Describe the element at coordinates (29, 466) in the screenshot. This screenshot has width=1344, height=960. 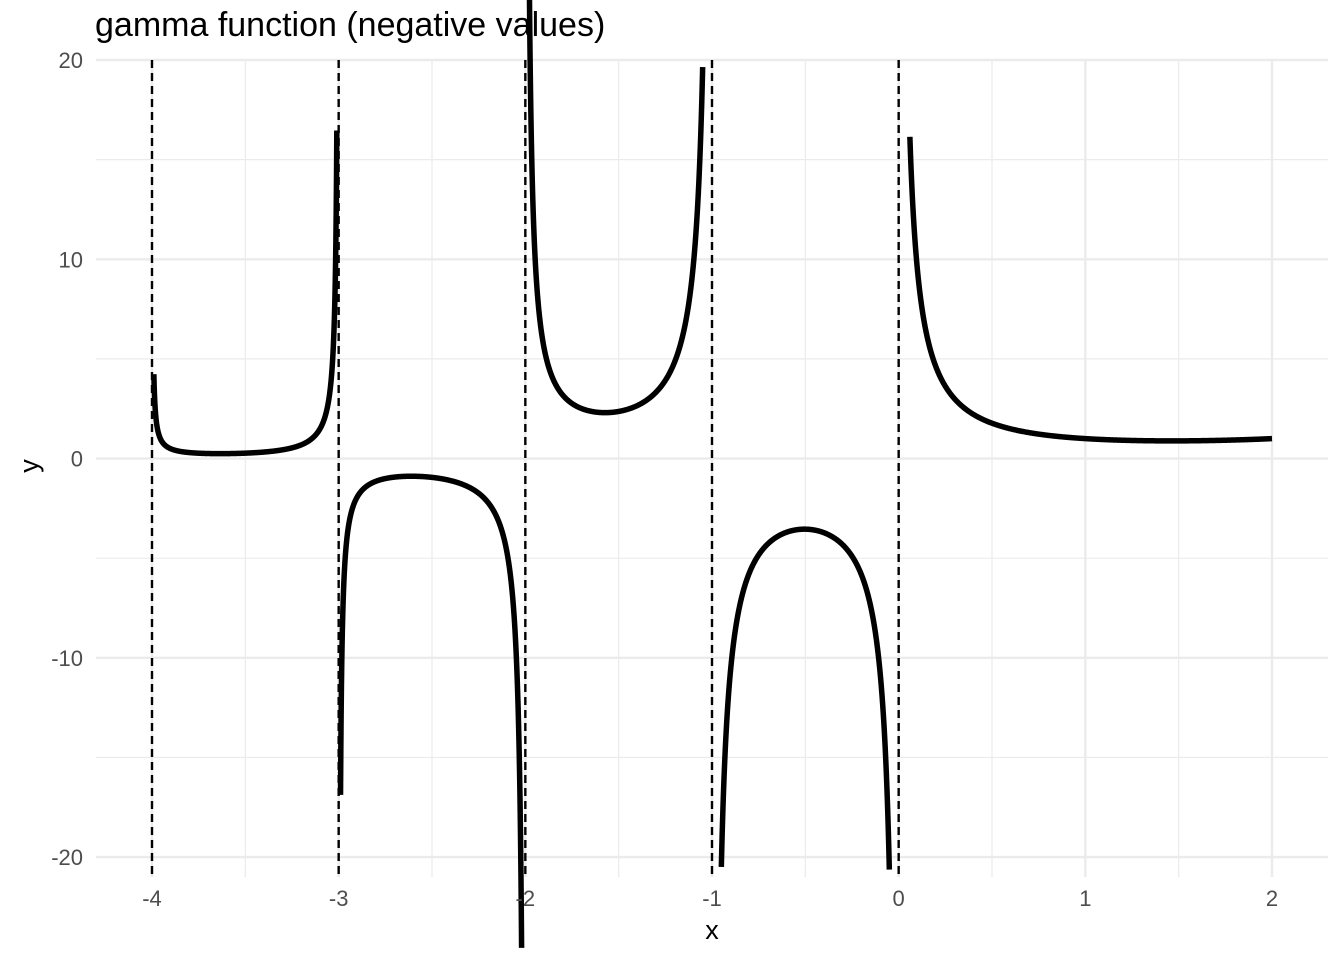
I see `y-axis-title: y` at that location.